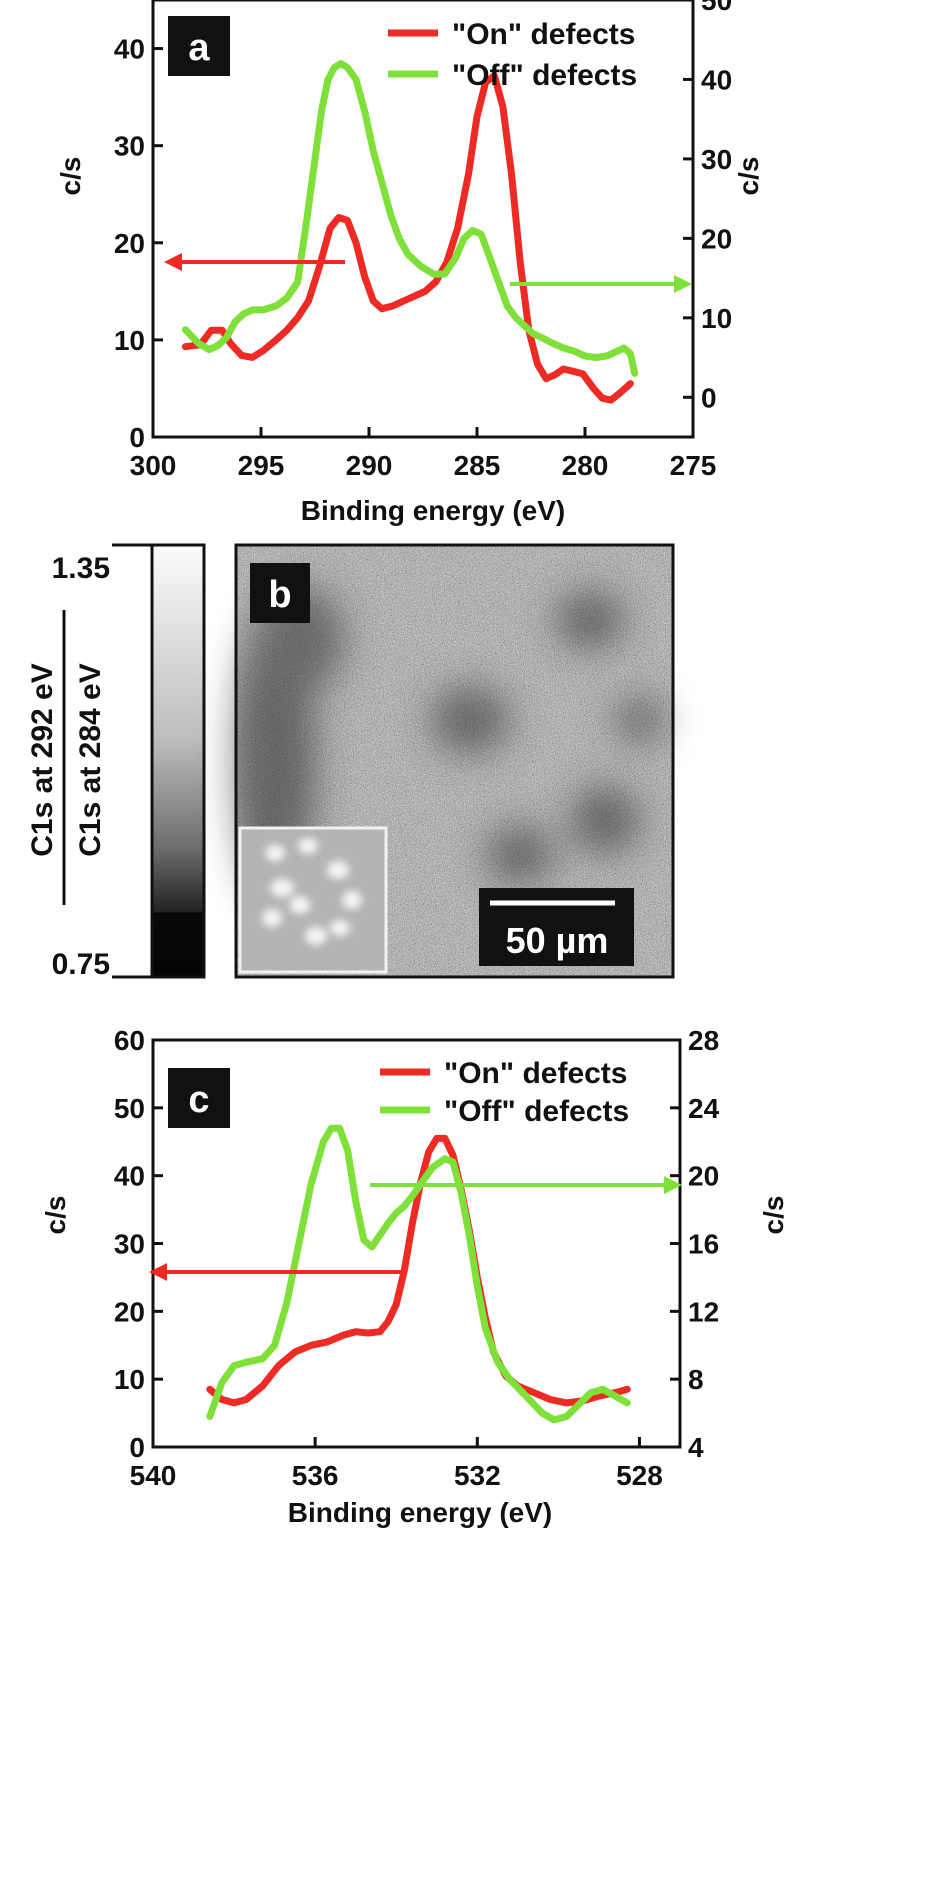 The width and height of the screenshot is (935, 1897). What do you see at coordinates (748, 176) in the screenshot?
I see `panel-a-right-y-axis-label: c/s` at bounding box center [748, 176].